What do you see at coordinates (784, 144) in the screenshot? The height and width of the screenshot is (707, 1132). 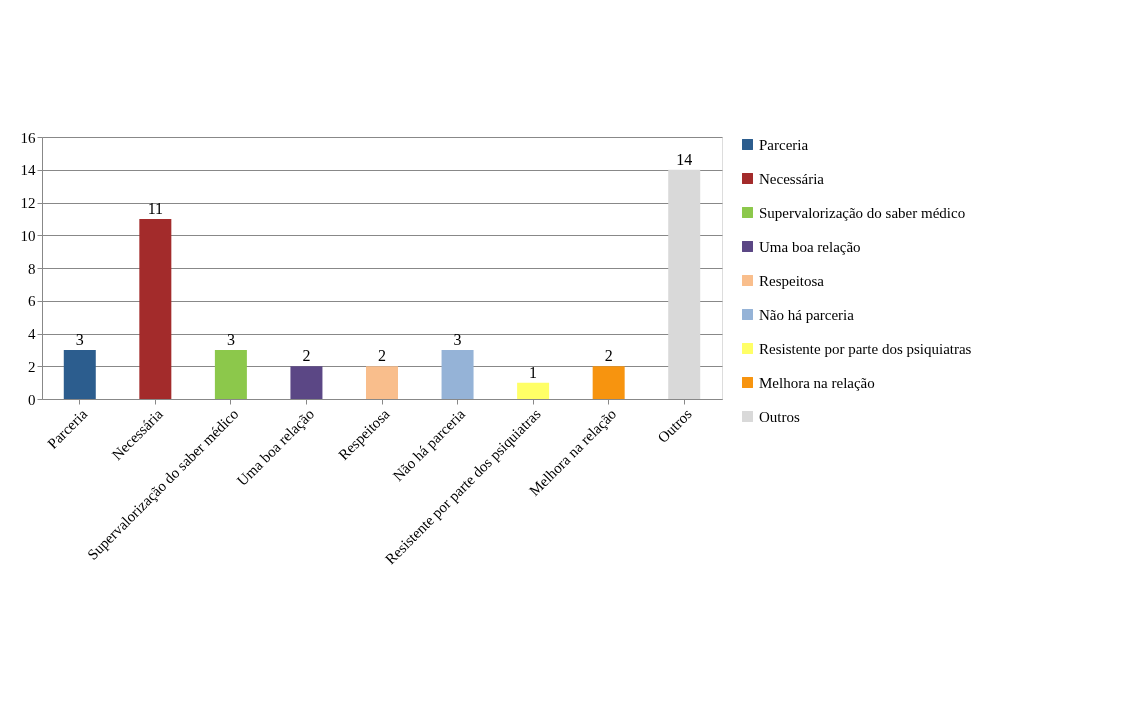 I see `legend-label: Parceria` at bounding box center [784, 144].